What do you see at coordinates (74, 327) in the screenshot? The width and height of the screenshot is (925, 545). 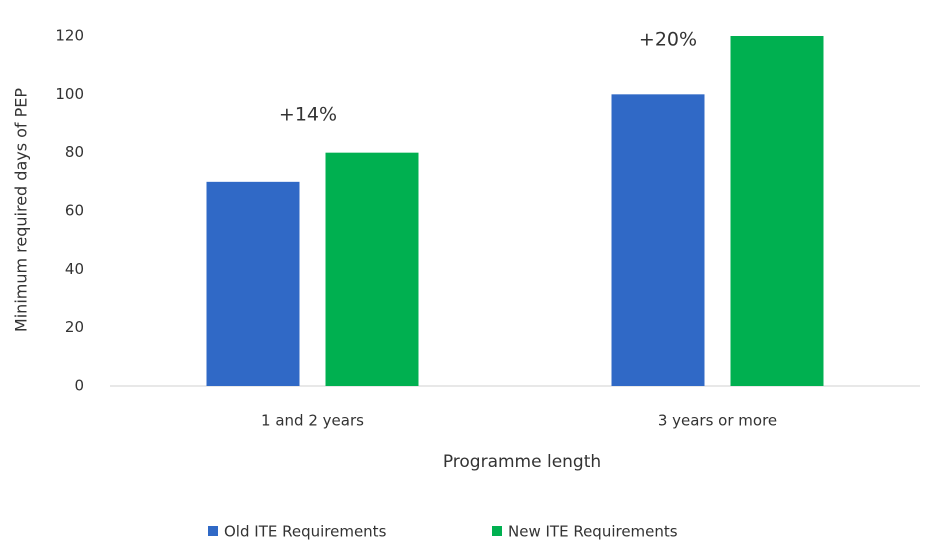 I see `y-tick-label: 20` at bounding box center [74, 327].